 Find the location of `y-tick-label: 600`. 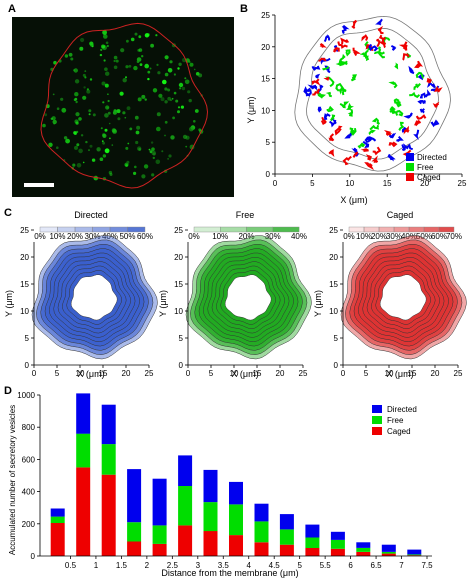

y-tick-label: 600 is located at coordinates (29, 459).